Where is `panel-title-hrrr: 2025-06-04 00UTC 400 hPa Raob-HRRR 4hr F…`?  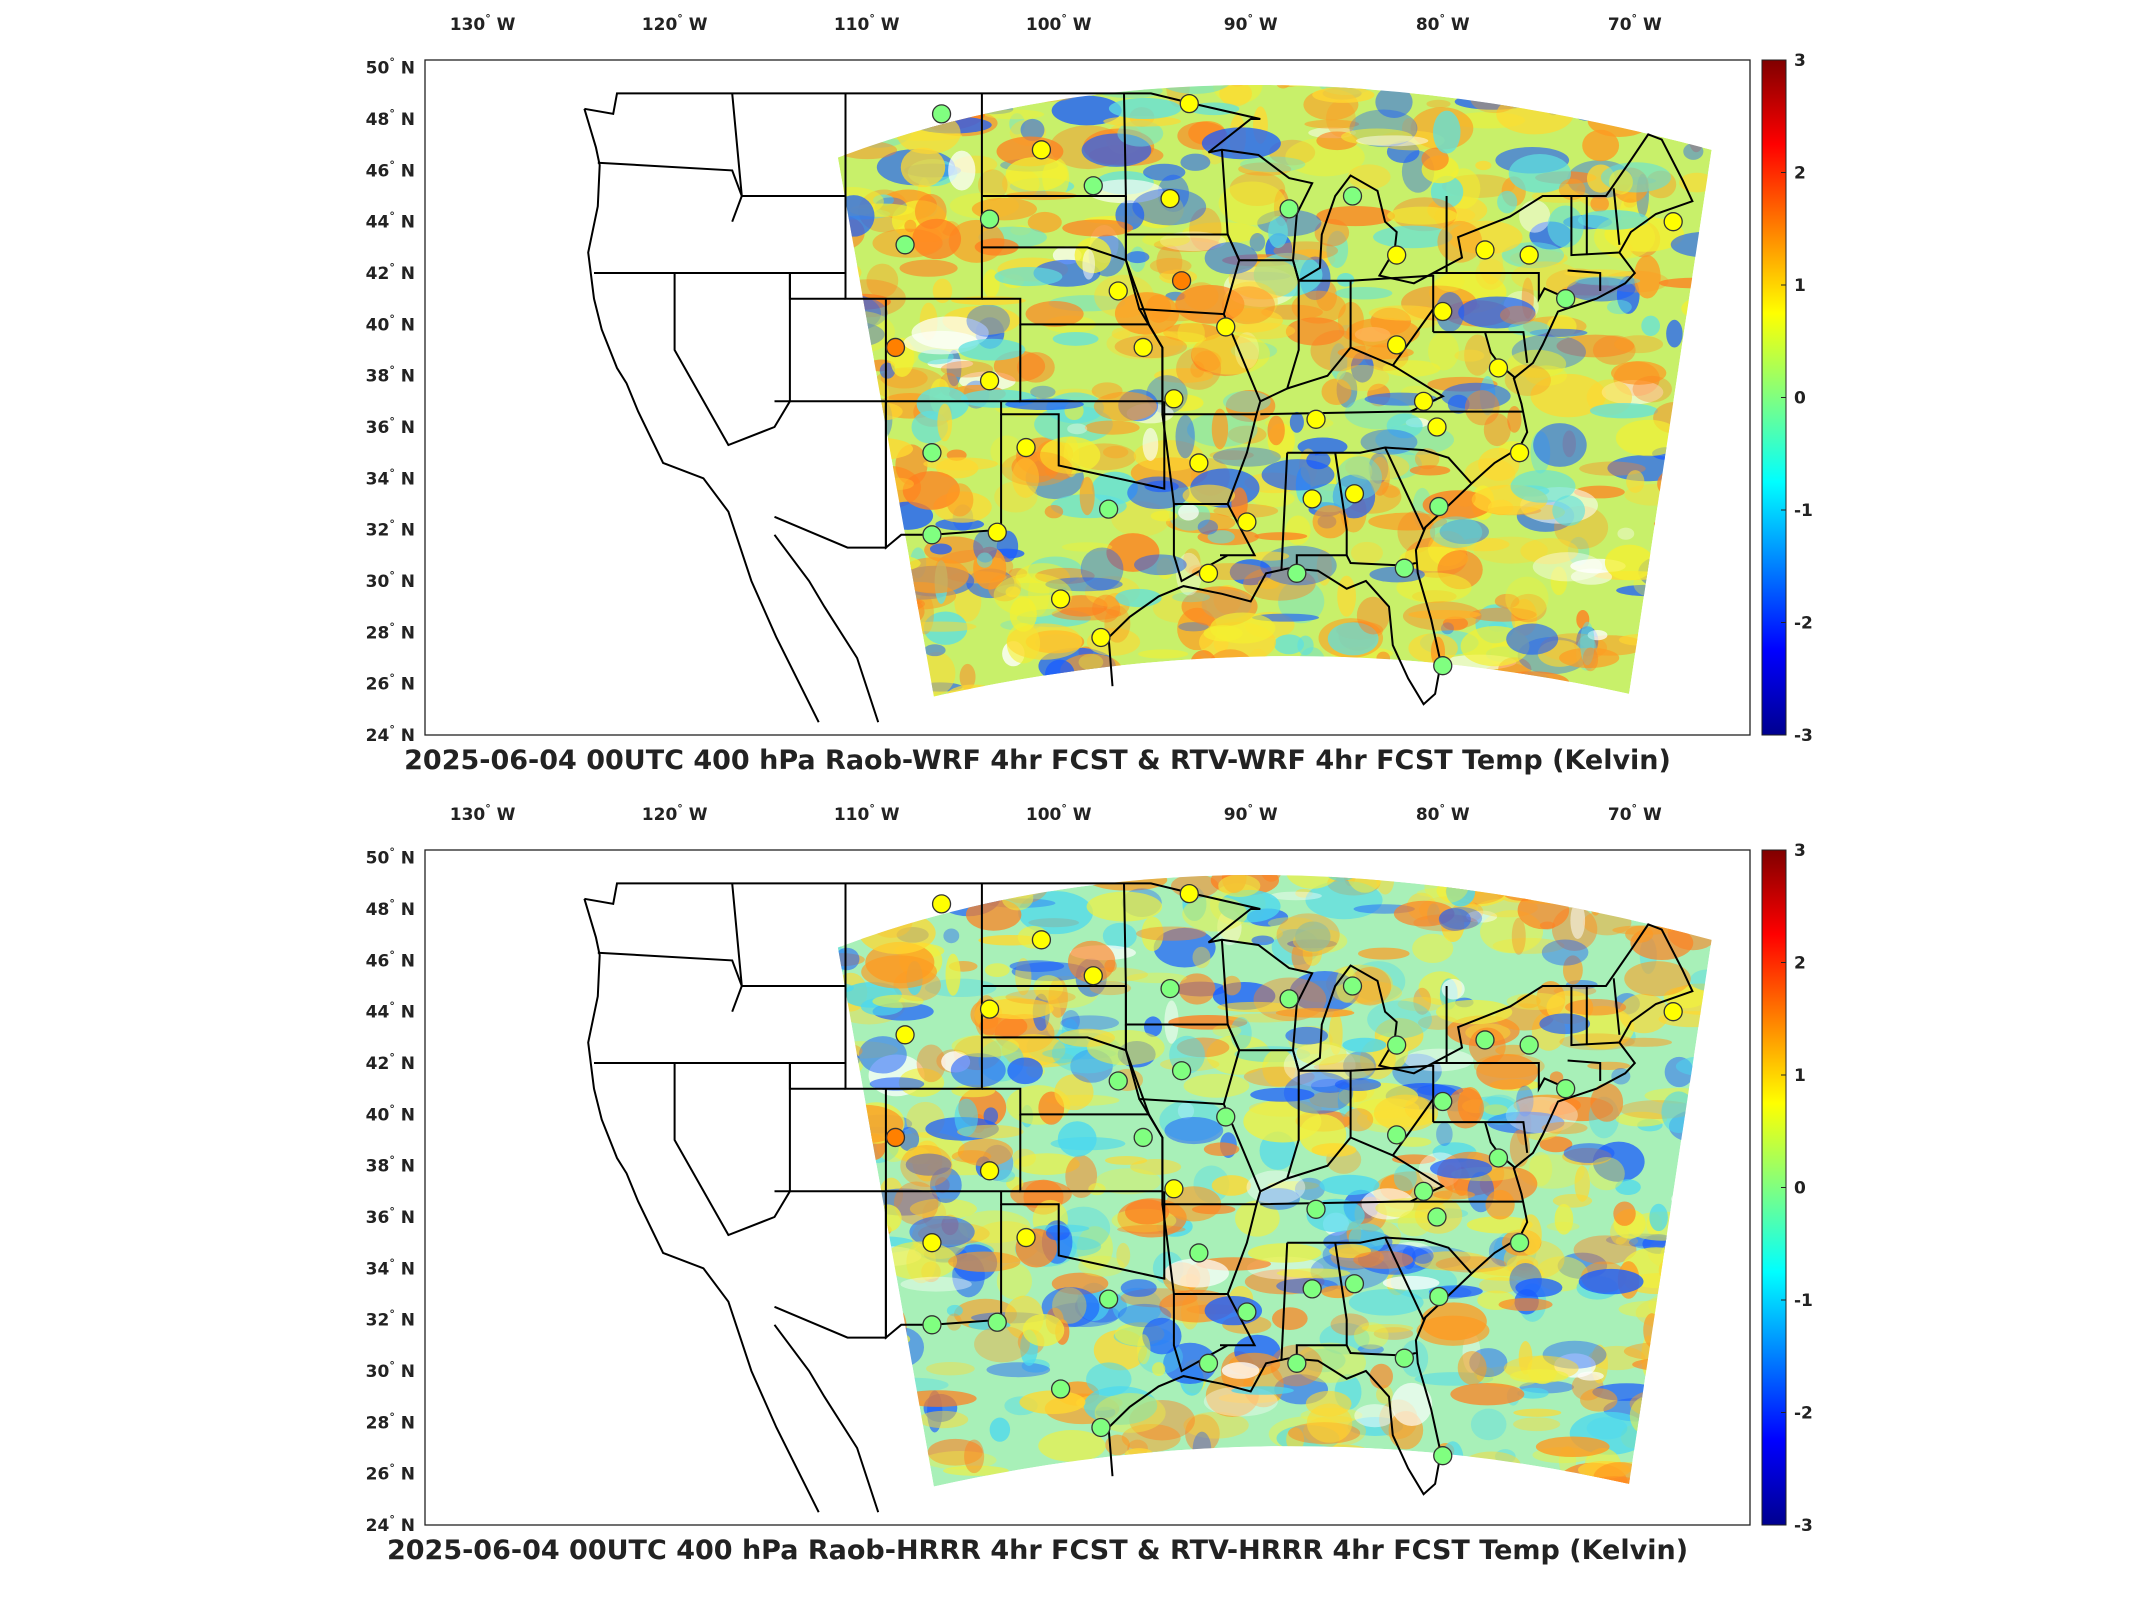
panel-title-hrrr: 2025-06-04 00UTC 400 hPa Raob-HRRR 4hr F… is located at coordinates (1037, 1550).